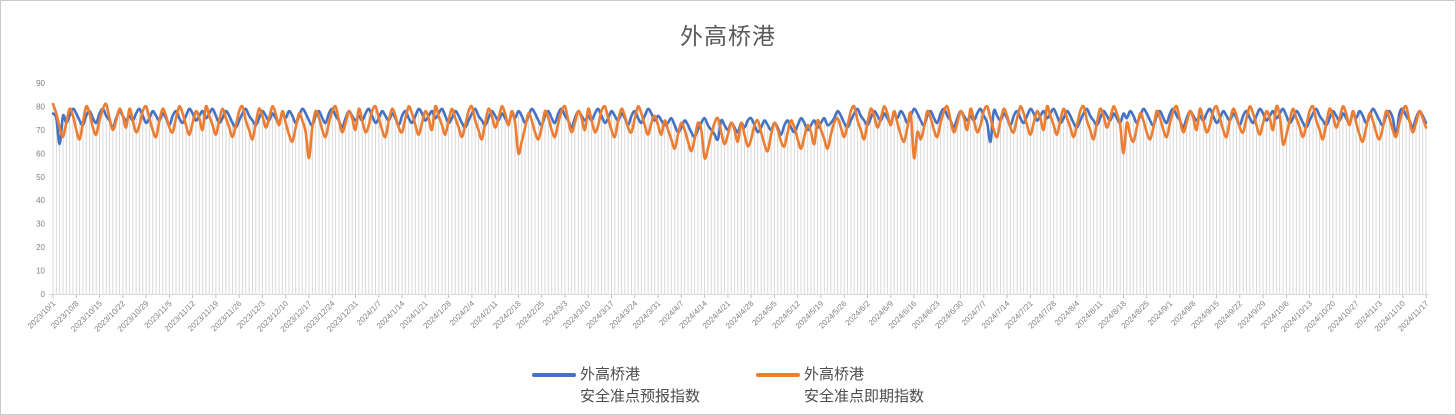 The height and width of the screenshot is (415, 1456). Describe the element at coordinates (40, 247) in the screenshot. I see `svg-text: 20` at that location.